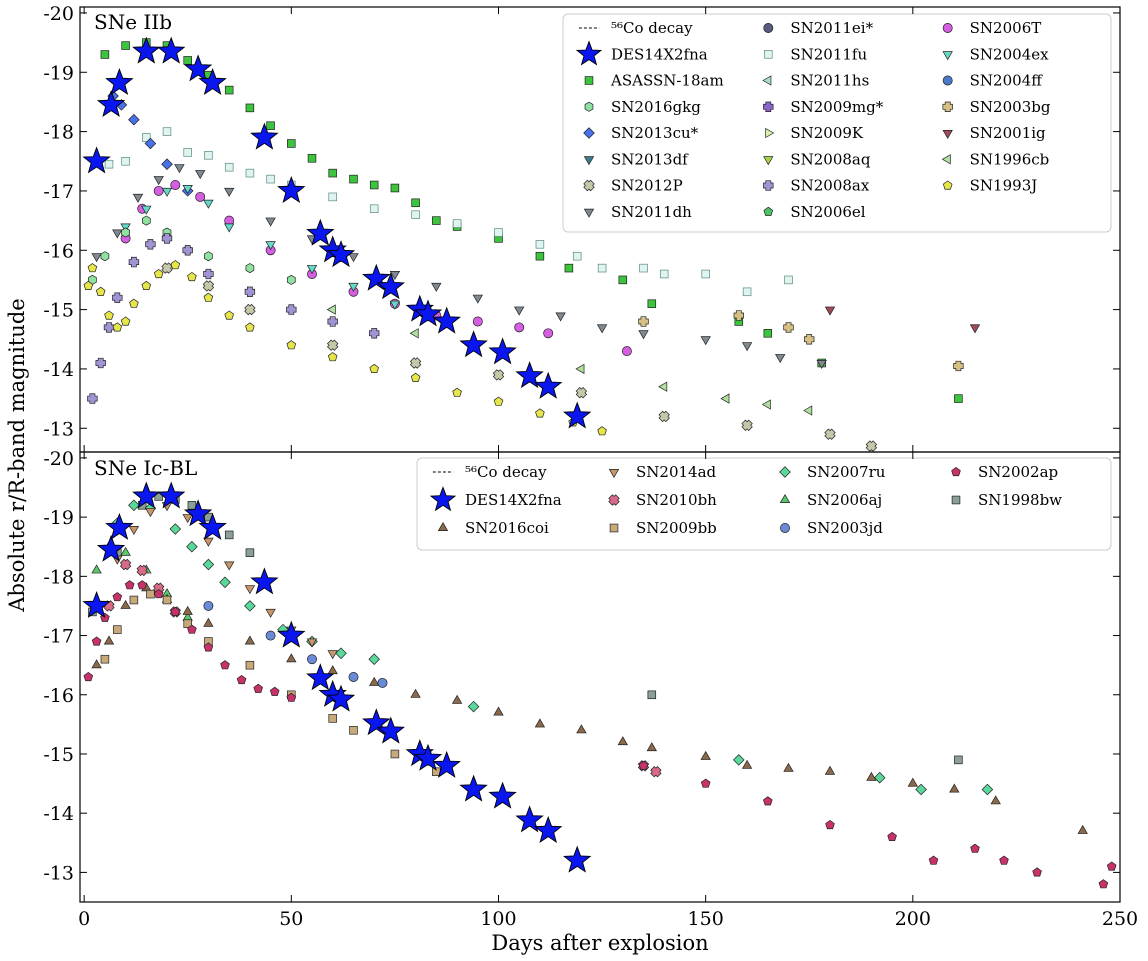 This screenshot has width=1148, height=961. I want to click on legend-item: SN2009K, so click(814, 133).